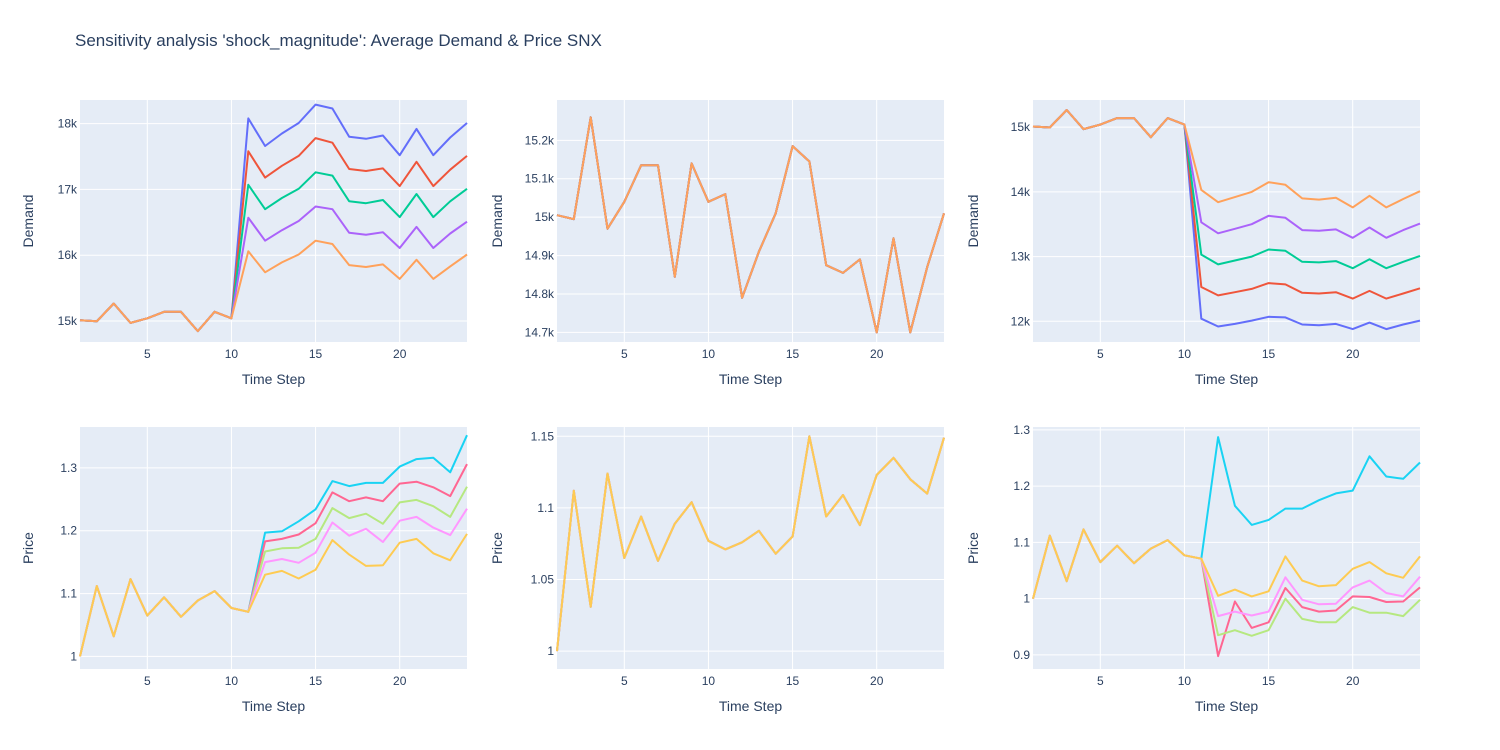 The width and height of the screenshot is (1500, 750). I want to click on y-tick-label: 16k, so click(68, 255).